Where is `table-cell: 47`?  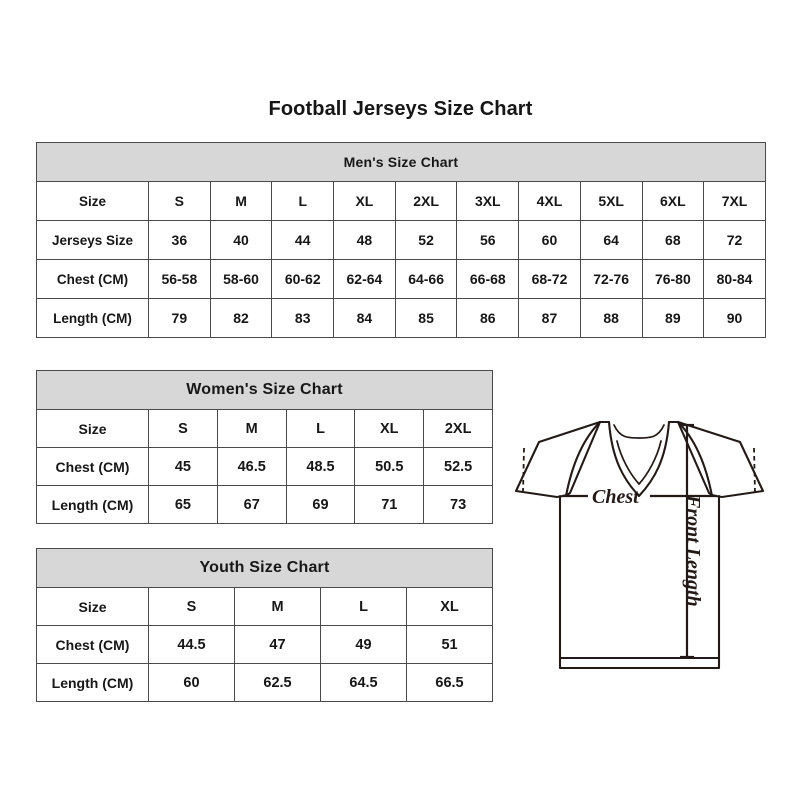 table-cell: 47 is located at coordinates (277, 644).